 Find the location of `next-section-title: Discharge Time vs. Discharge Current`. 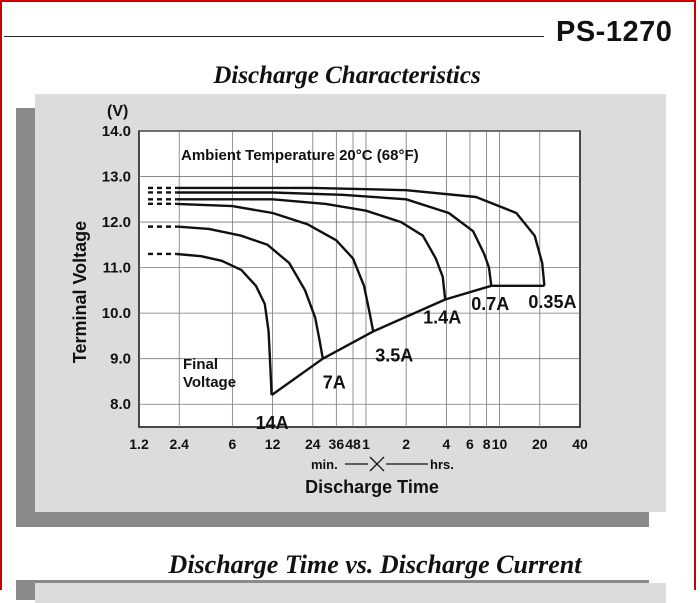

next-section-title: Discharge Time vs. Discharge Current is located at coordinates (375, 564).